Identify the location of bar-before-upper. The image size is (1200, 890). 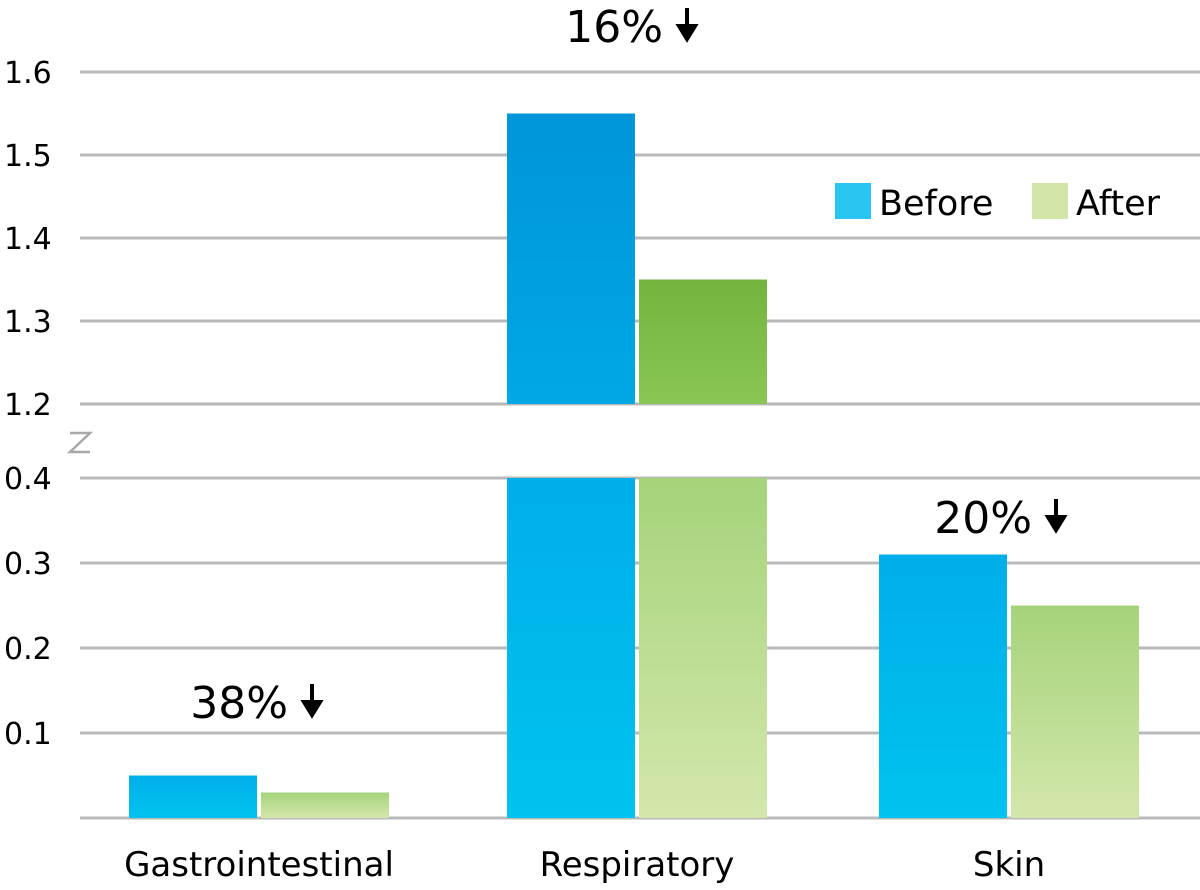
(571, 258).